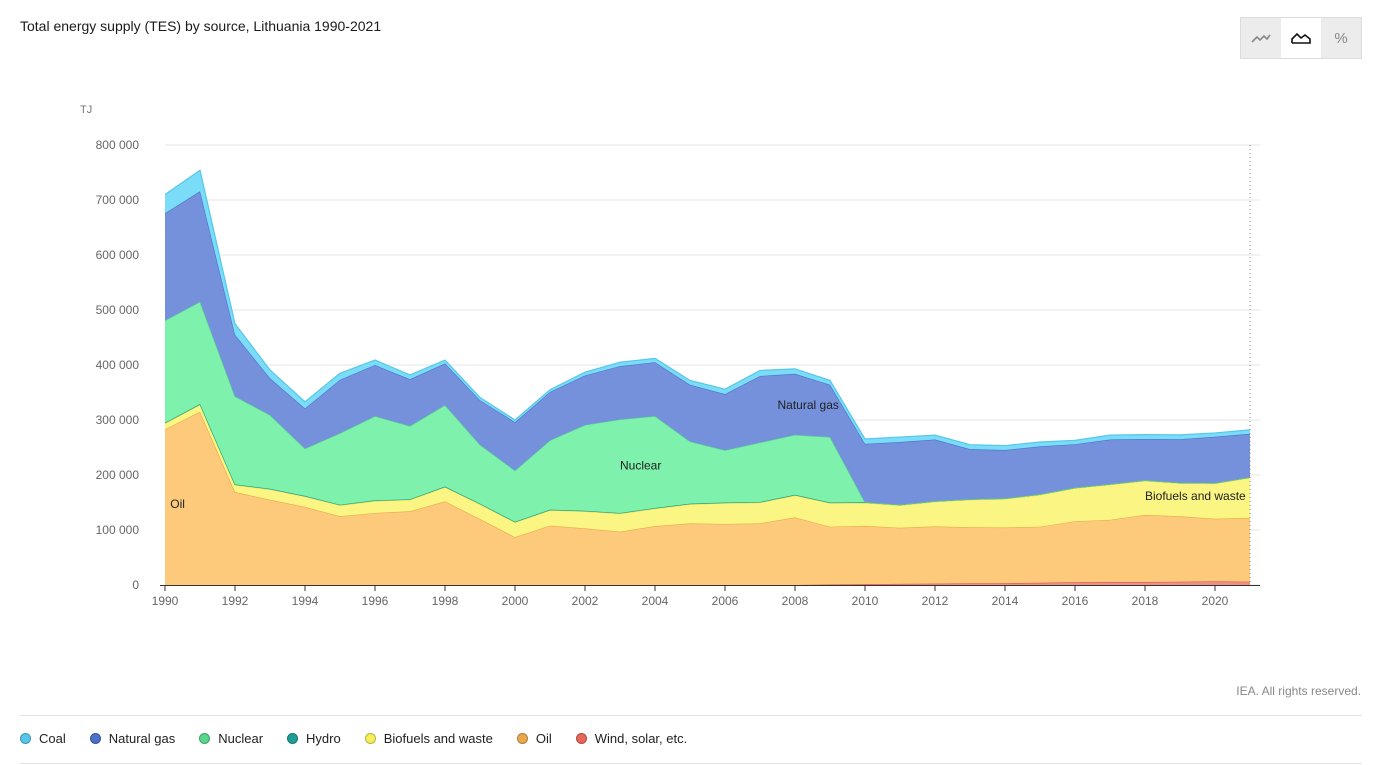 This screenshot has height=765, width=1382. Describe the element at coordinates (241, 738) in the screenshot. I see `legend-label: Nuclear` at that location.